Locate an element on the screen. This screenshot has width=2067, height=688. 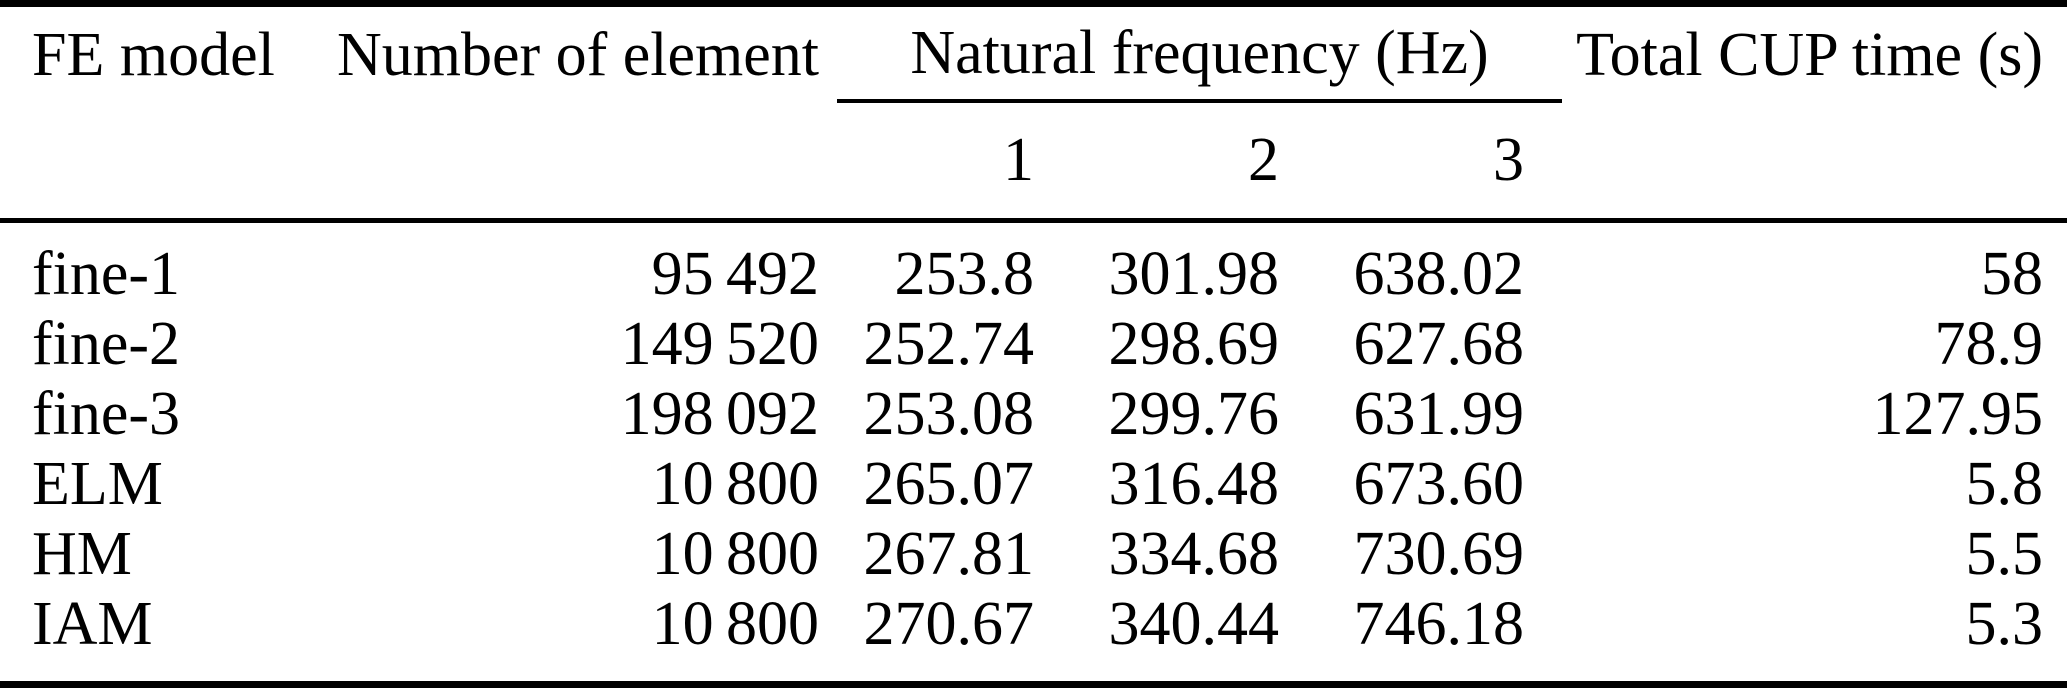
table-row-hm: HM 10 800 267.81 334.68 730.69 5.5 is located at coordinates (1033, 554).